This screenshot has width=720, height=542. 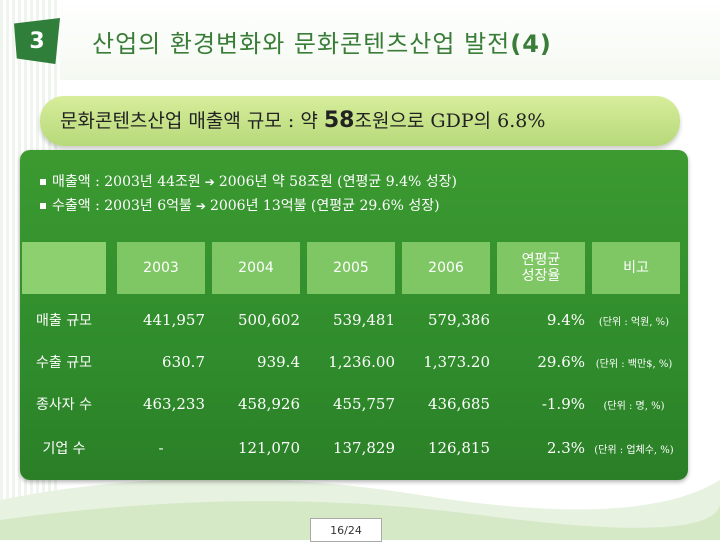 I want to click on bullet-left: 수출액 : 2003년 6억불, so click(x=122, y=206).